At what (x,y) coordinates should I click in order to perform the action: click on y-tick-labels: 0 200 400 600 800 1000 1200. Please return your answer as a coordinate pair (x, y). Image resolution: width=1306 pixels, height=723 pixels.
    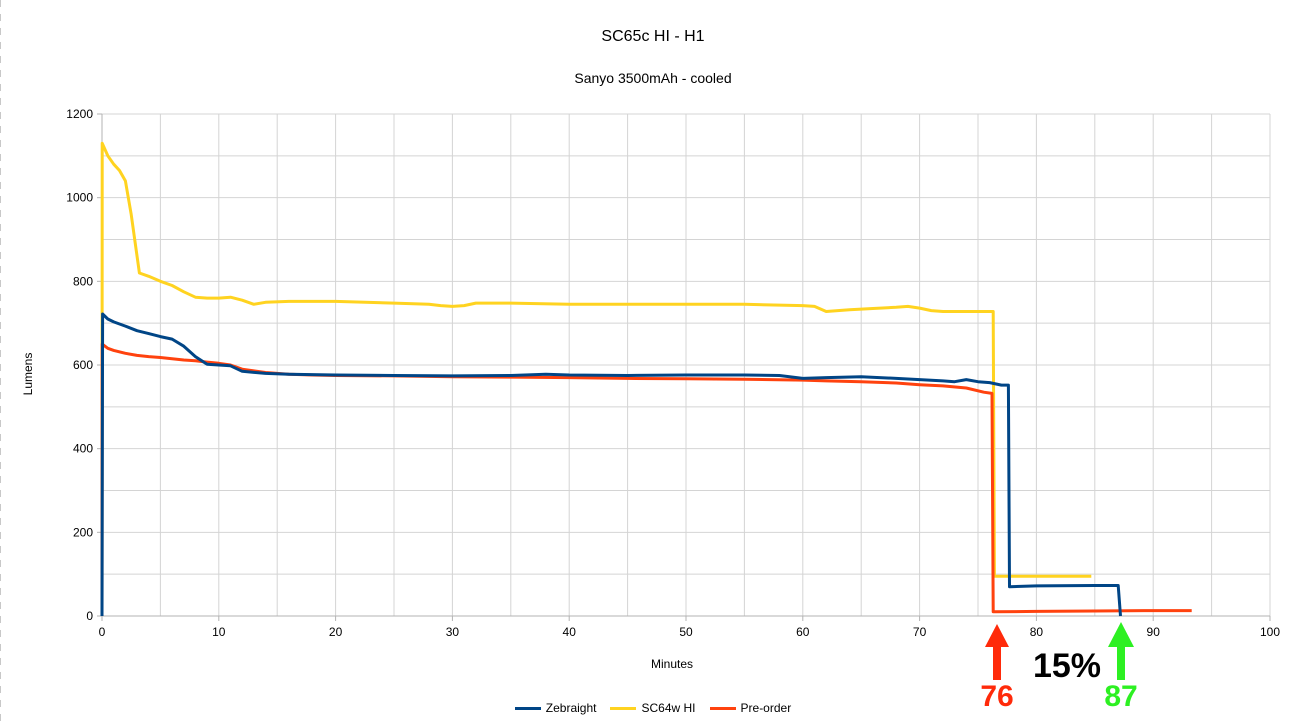
    Looking at the image, I should click on (84, 365).